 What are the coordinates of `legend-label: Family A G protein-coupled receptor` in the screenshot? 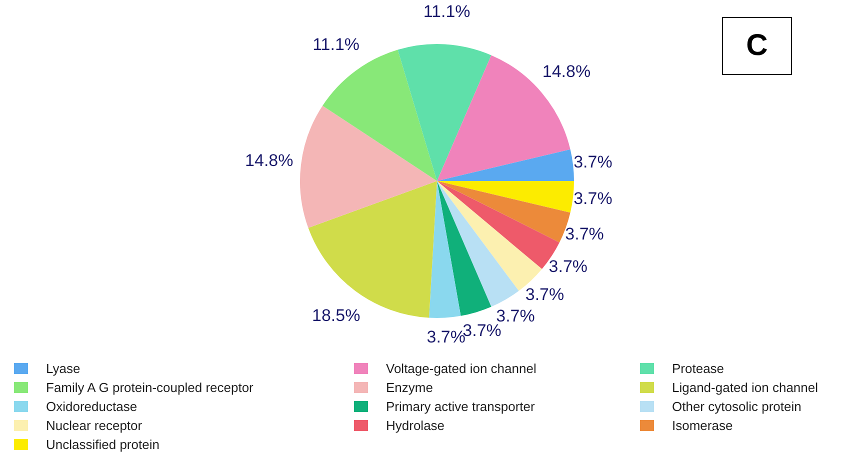 It's located at (150, 387).